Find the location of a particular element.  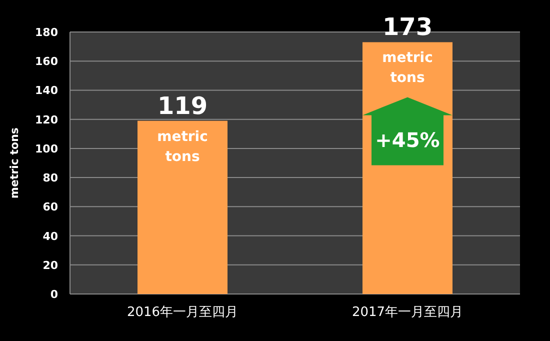

x-tick-label: 2017年一月至四月 is located at coordinates (408, 312).